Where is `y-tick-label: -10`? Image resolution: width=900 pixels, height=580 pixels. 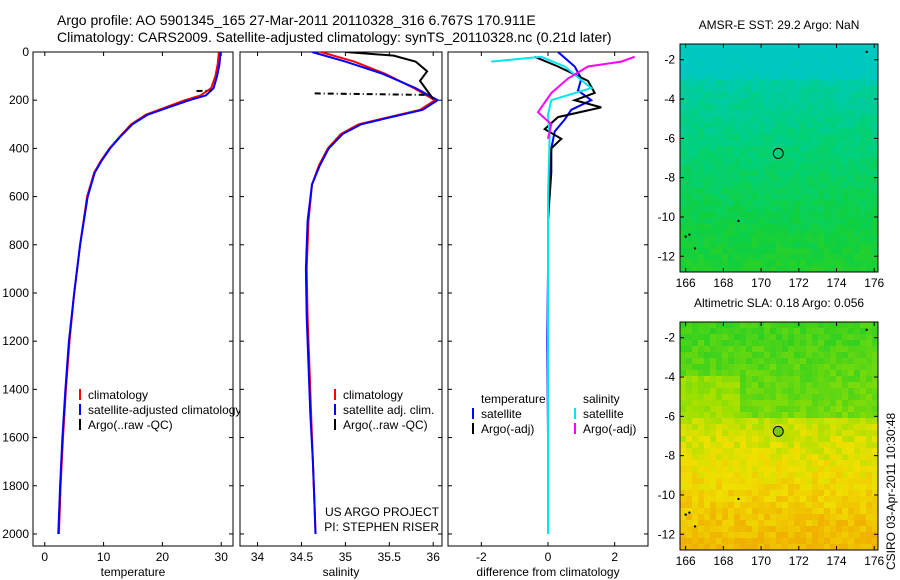
y-tick-label: -10 is located at coordinates (667, 217).